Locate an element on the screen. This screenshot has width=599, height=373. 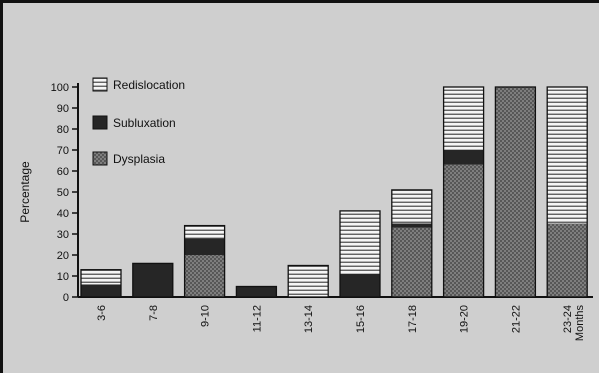
x-tick-label: 13-14 is located at coordinates (309, 319).